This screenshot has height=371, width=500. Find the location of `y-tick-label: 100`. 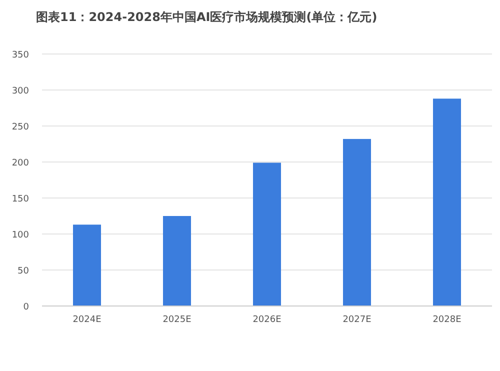

y-tick-label: 100 is located at coordinates (21, 235).